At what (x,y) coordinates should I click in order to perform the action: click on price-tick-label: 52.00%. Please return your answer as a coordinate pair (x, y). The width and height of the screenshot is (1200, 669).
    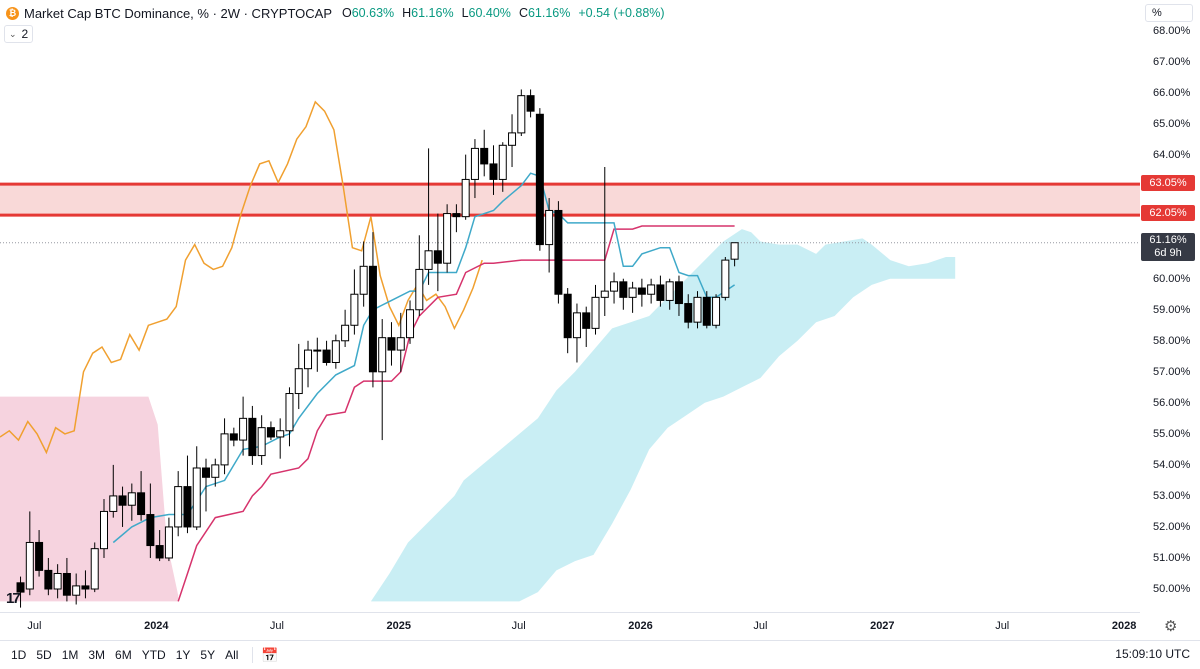
    Looking at the image, I should click on (1172, 526).